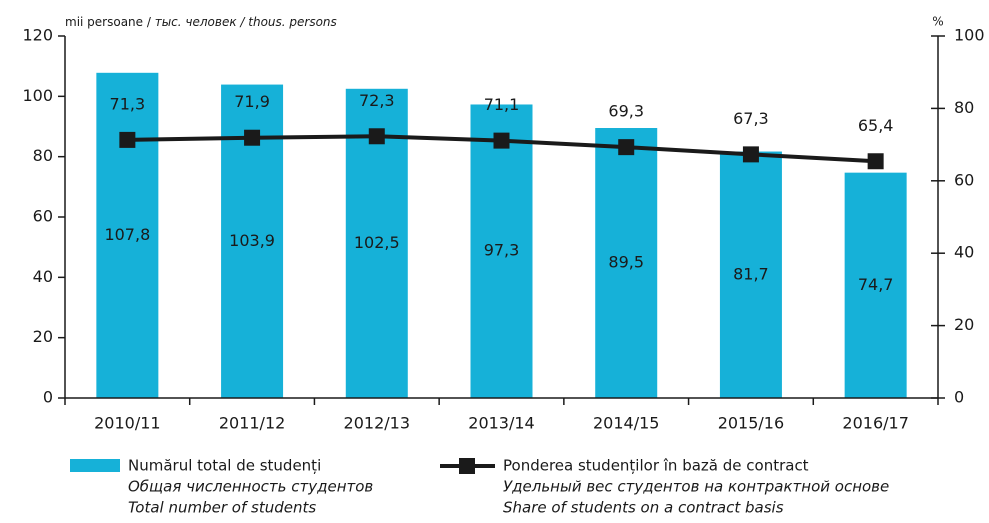  I want to click on x-tick-label: 2013/14, so click(501, 423).